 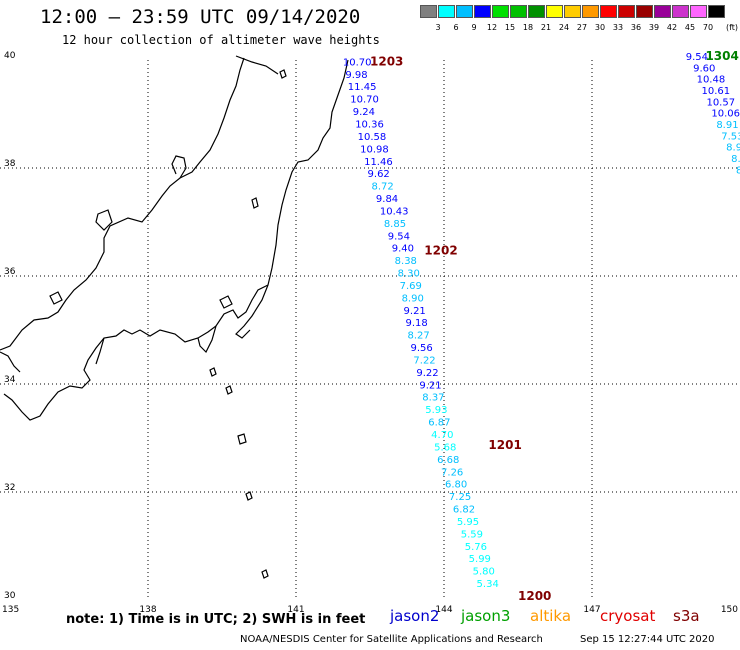 I want to click on lon-tick-label: 147, so click(x=591, y=610).